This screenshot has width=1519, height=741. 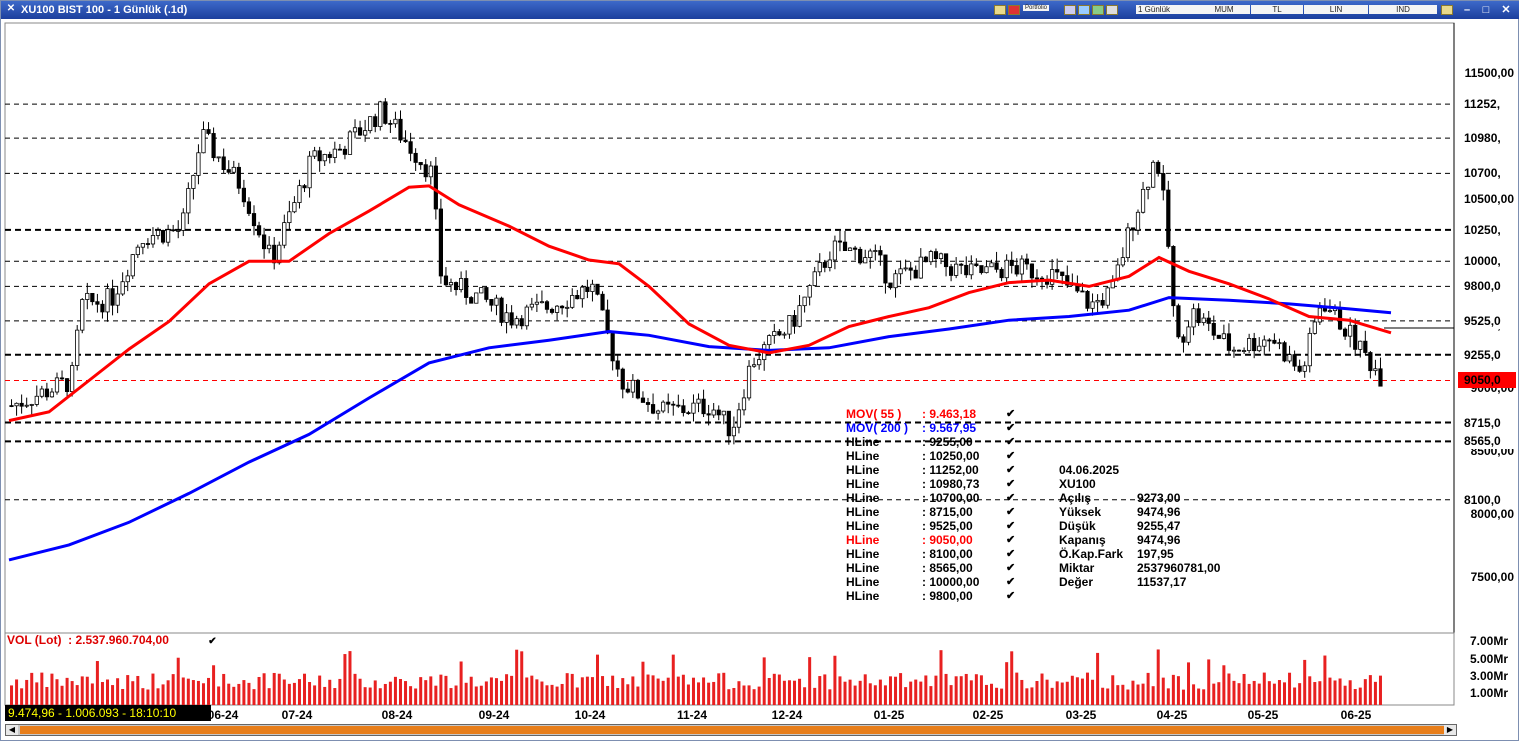 What do you see at coordinates (936, 512) in the screenshot?
I see `indicator-row: HLine: 8715,00 ✔` at bounding box center [936, 512].